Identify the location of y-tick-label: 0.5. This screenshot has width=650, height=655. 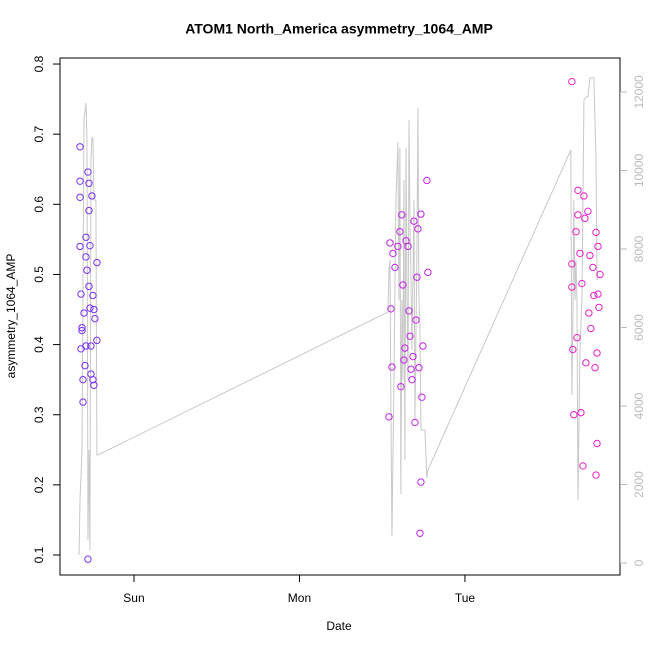
(39, 274).